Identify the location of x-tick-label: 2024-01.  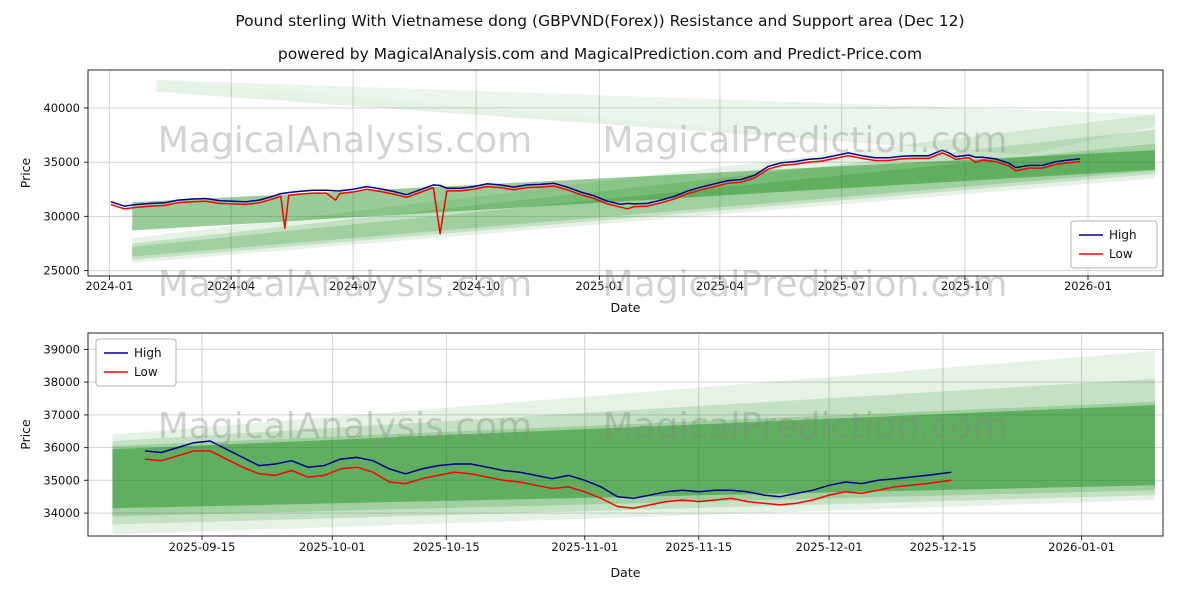
(109, 286).